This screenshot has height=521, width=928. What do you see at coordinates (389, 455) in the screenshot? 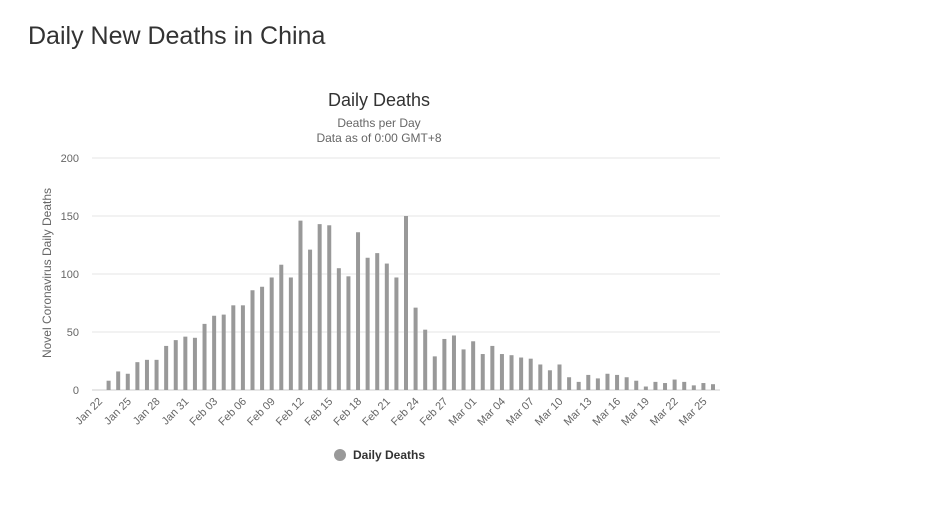
I see `legend-label: Daily Deaths` at bounding box center [389, 455].